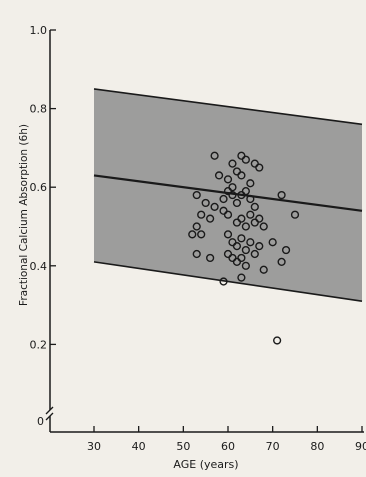  What do you see at coordinates (24, 215) in the screenshot?
I see `y-axis-title: Fractional Calcium Absorption (6h)` at bounding box center [24, 215].